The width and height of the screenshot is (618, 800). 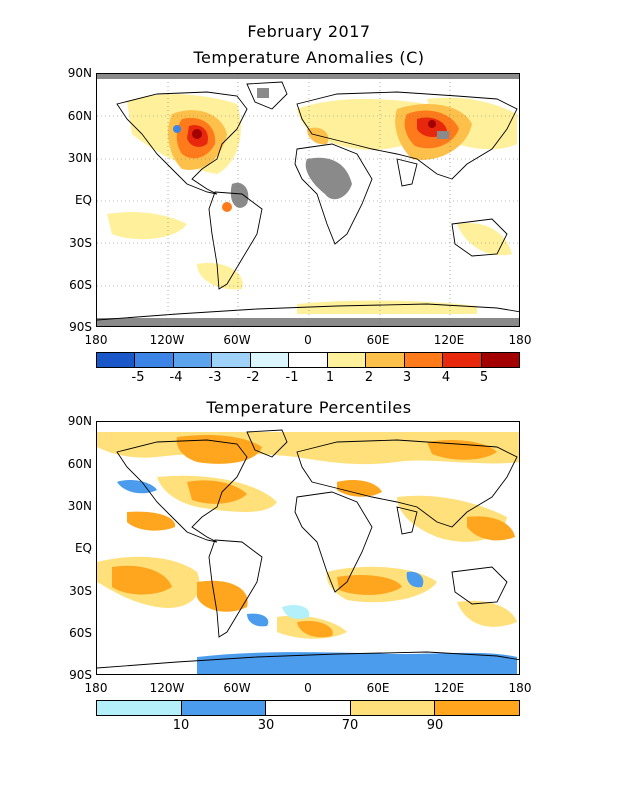 I want to click on percentiles-panel-title: Temperature Percentiles, so click(x=309, y=407).